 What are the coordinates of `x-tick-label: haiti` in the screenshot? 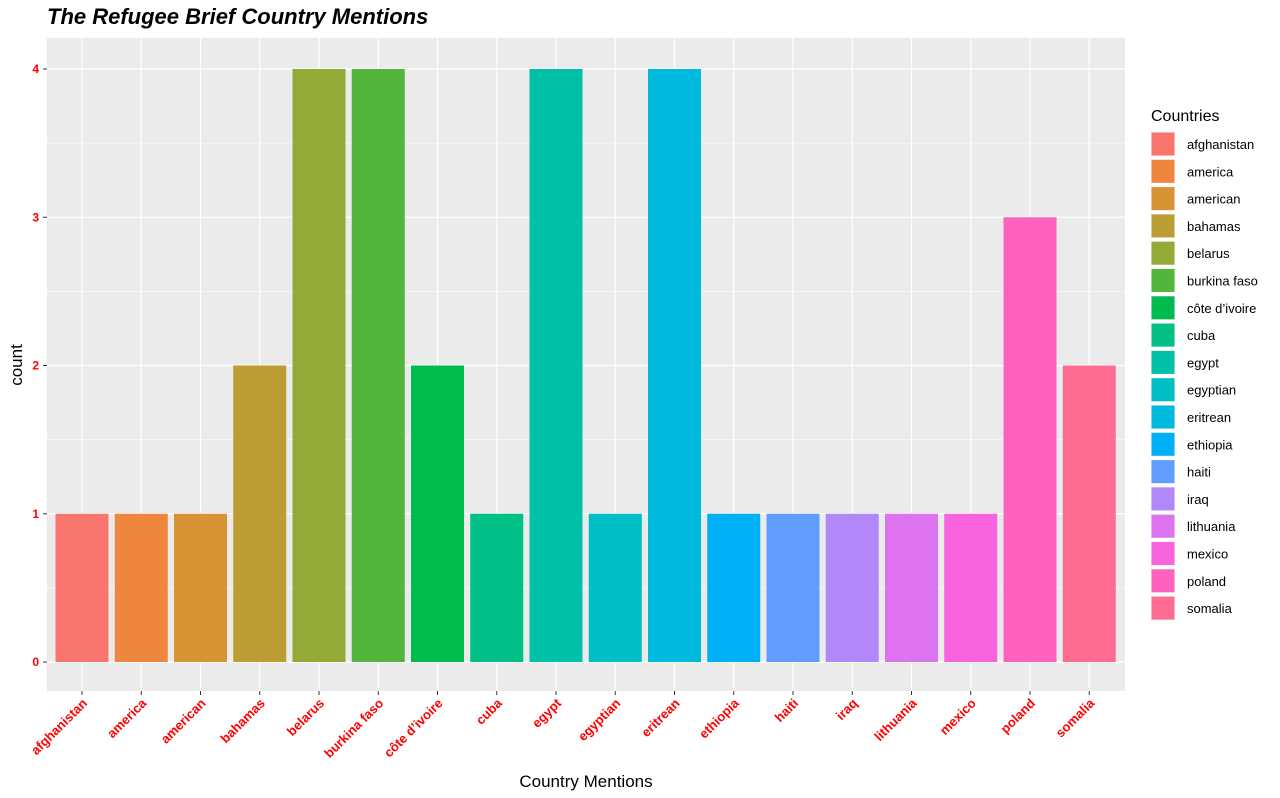 It's located at (787, 711).